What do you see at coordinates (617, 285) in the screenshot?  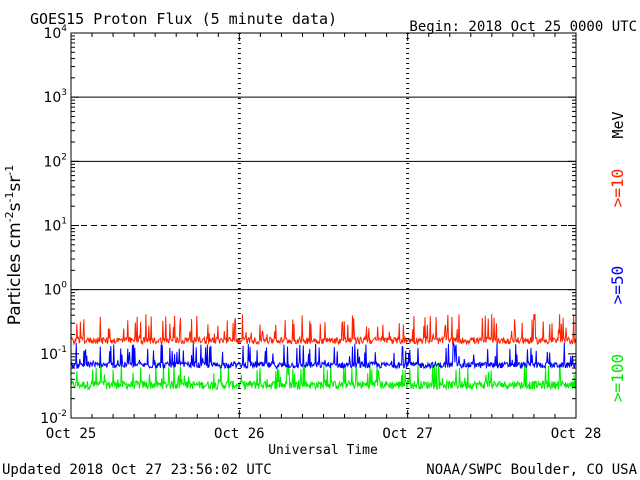 I see `legend-item: >=50` at bounding box center [617, 285].